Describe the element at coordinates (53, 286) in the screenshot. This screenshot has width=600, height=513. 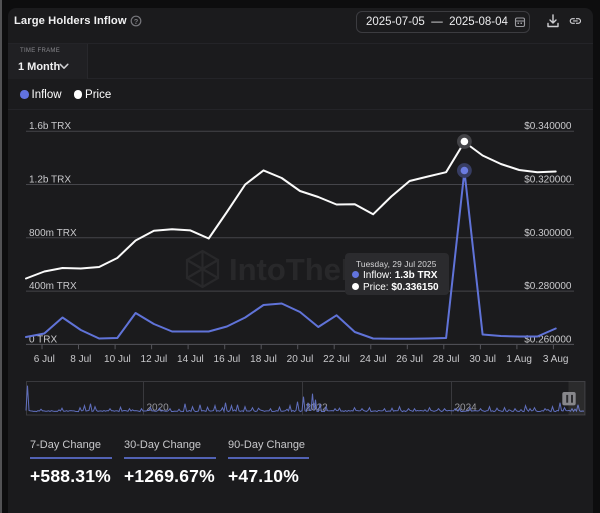
I see `svg-text: 400m TRX` at that location.